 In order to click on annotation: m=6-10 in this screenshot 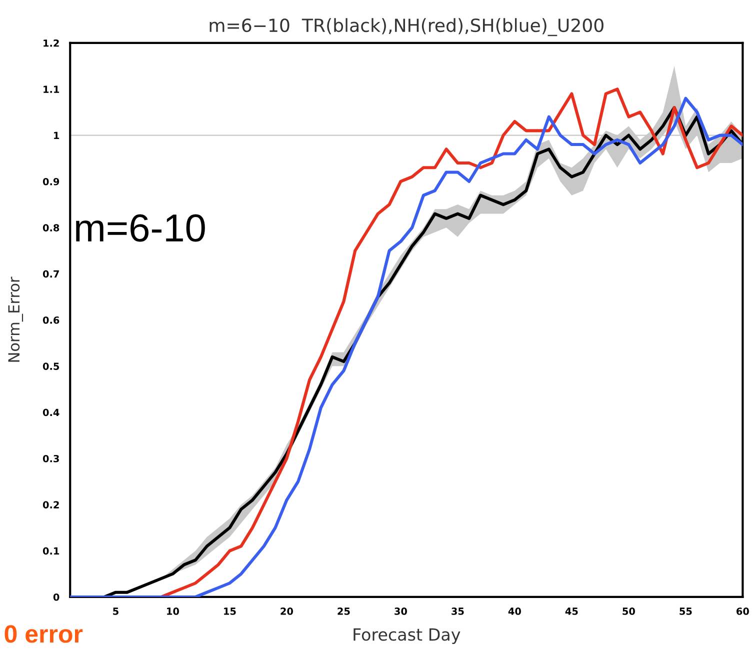, I will do `click(140, 228)`.